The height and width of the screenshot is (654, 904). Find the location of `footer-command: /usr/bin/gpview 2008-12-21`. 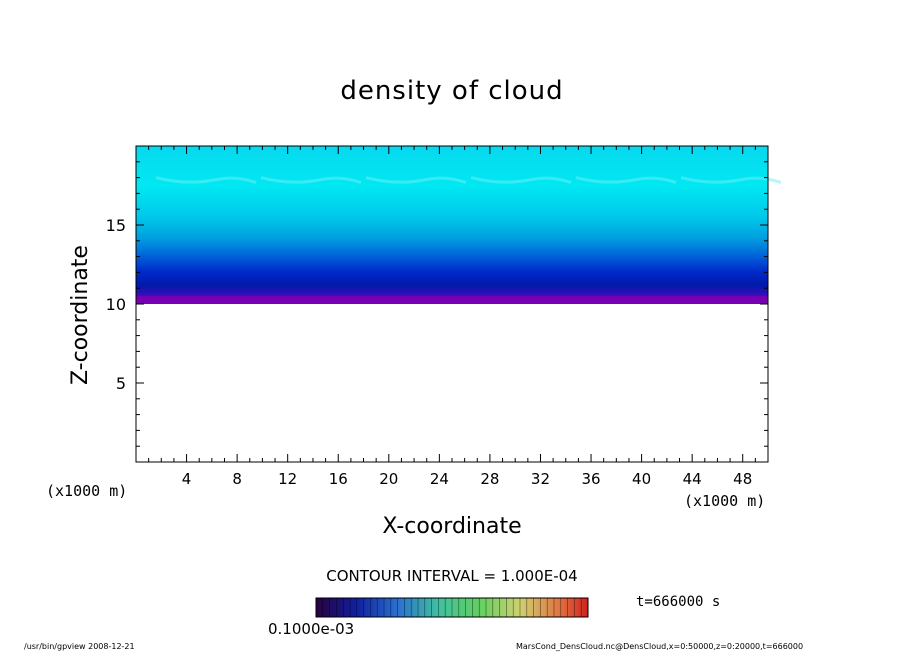

footer-command: /usr/bin/gpview 2008-12-21 is located at coordinates (79, 646).